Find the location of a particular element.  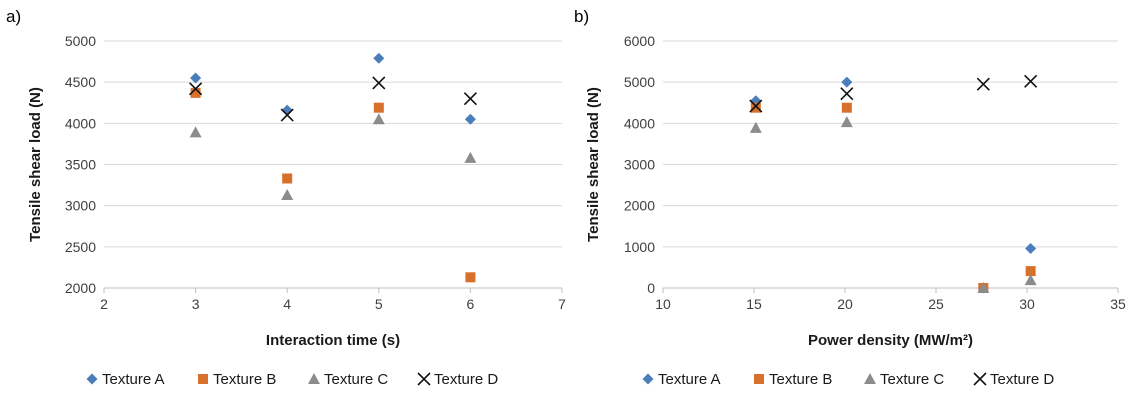

y-tick-label: 1000 is located at coordinates (639, 247).